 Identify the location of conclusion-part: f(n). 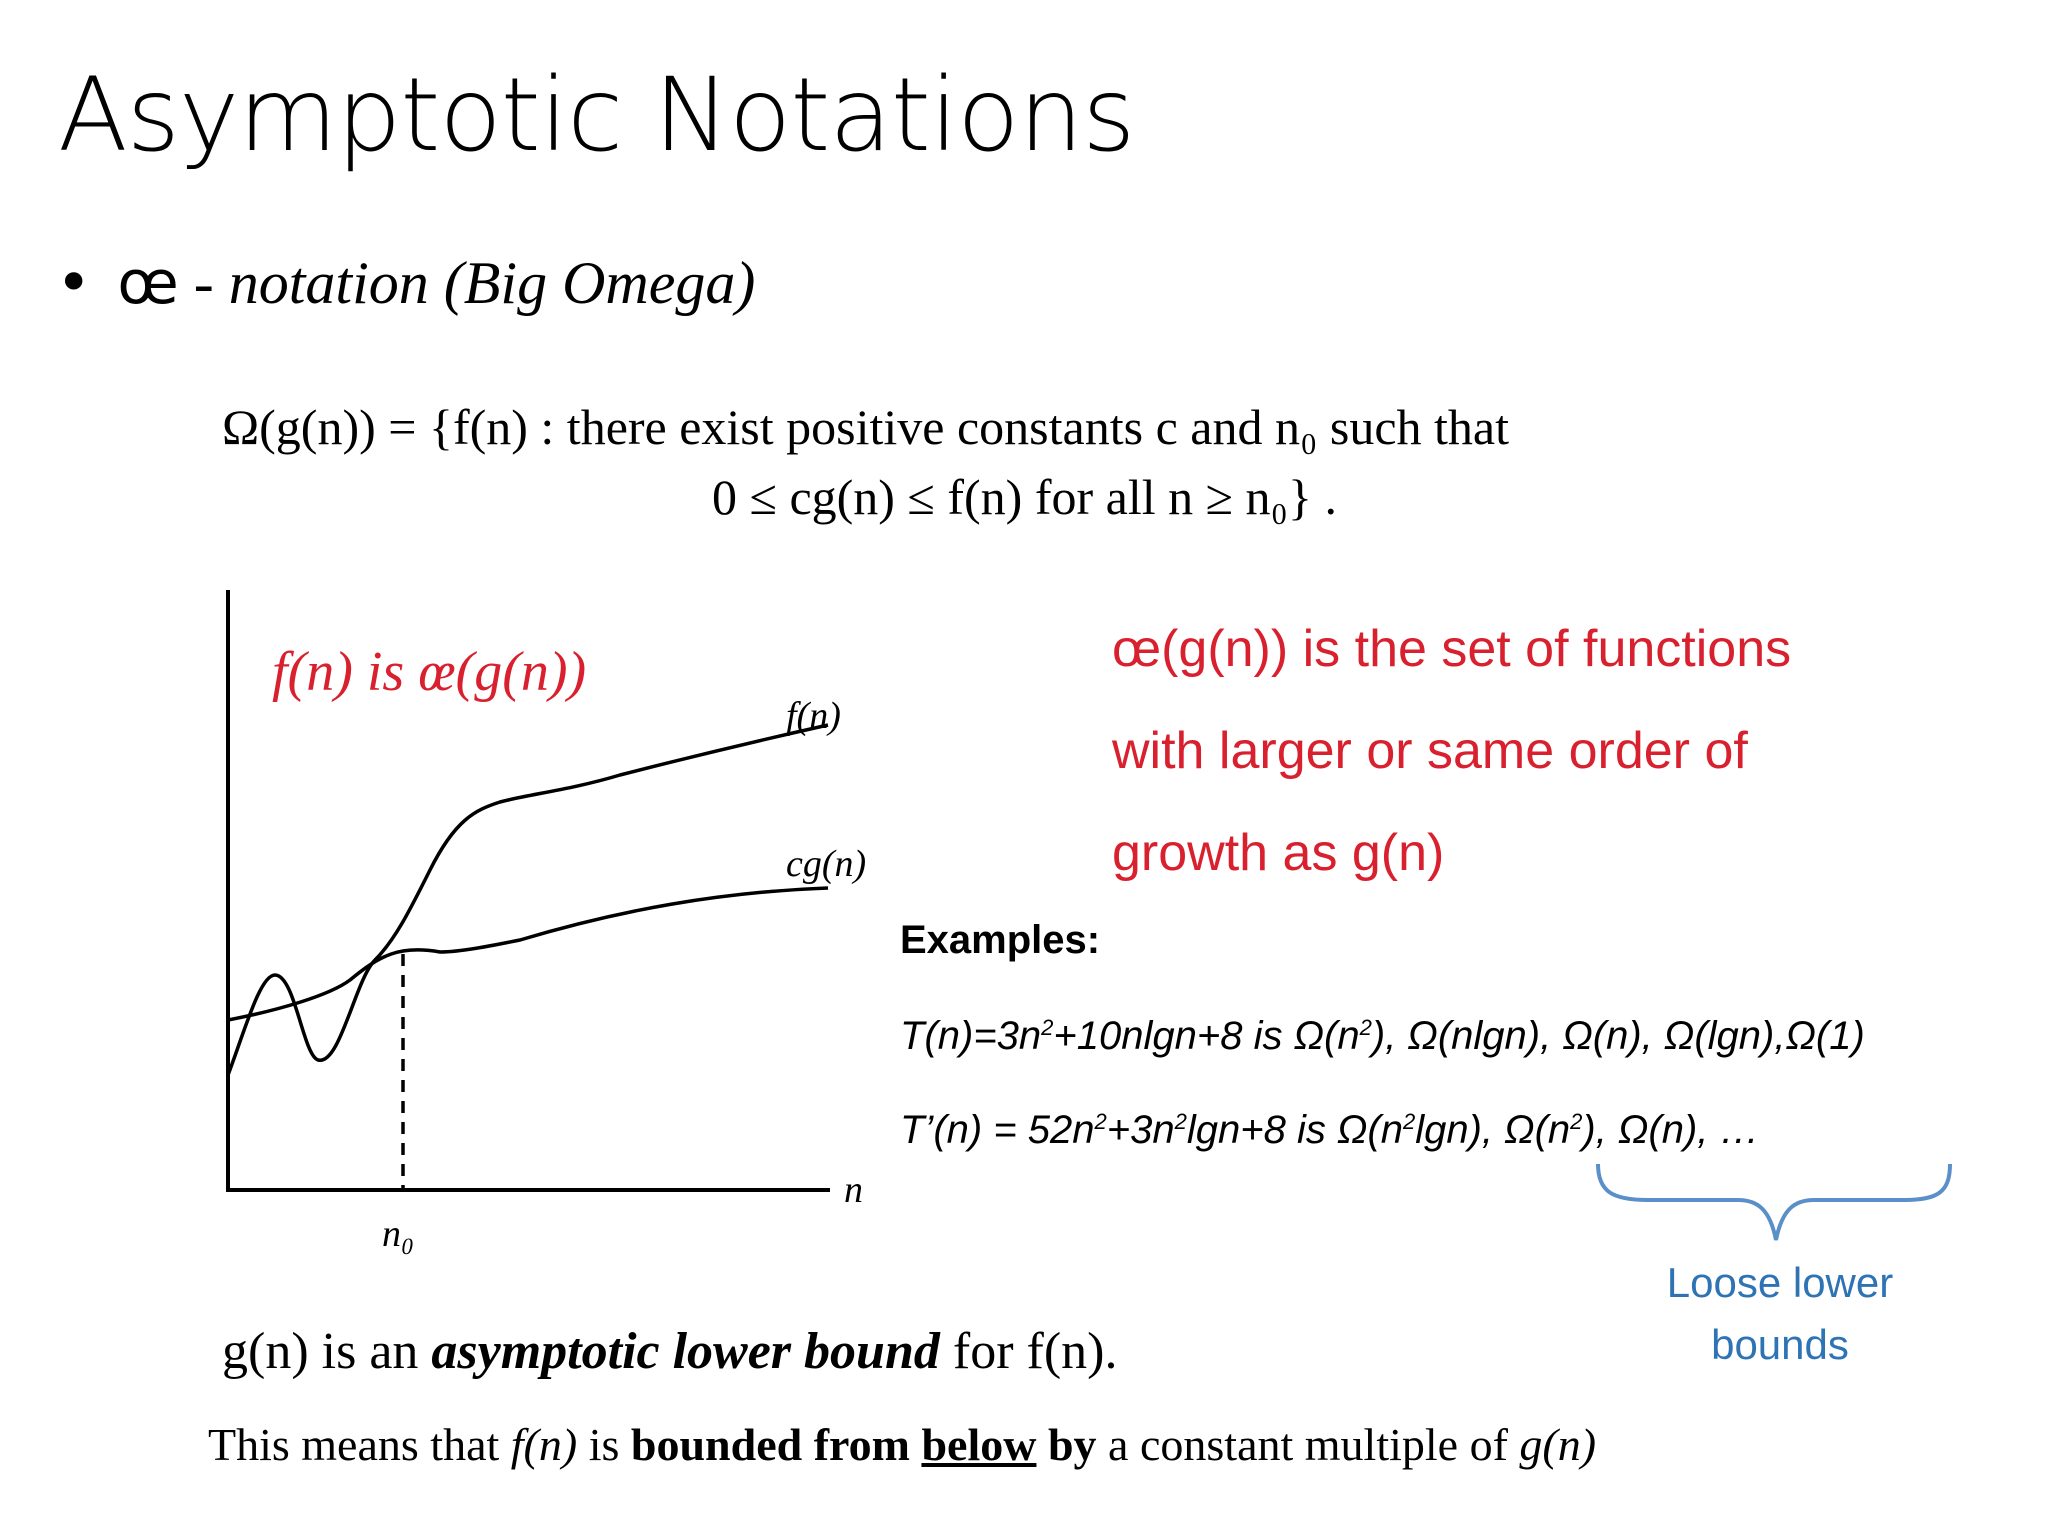
(544, 1444).